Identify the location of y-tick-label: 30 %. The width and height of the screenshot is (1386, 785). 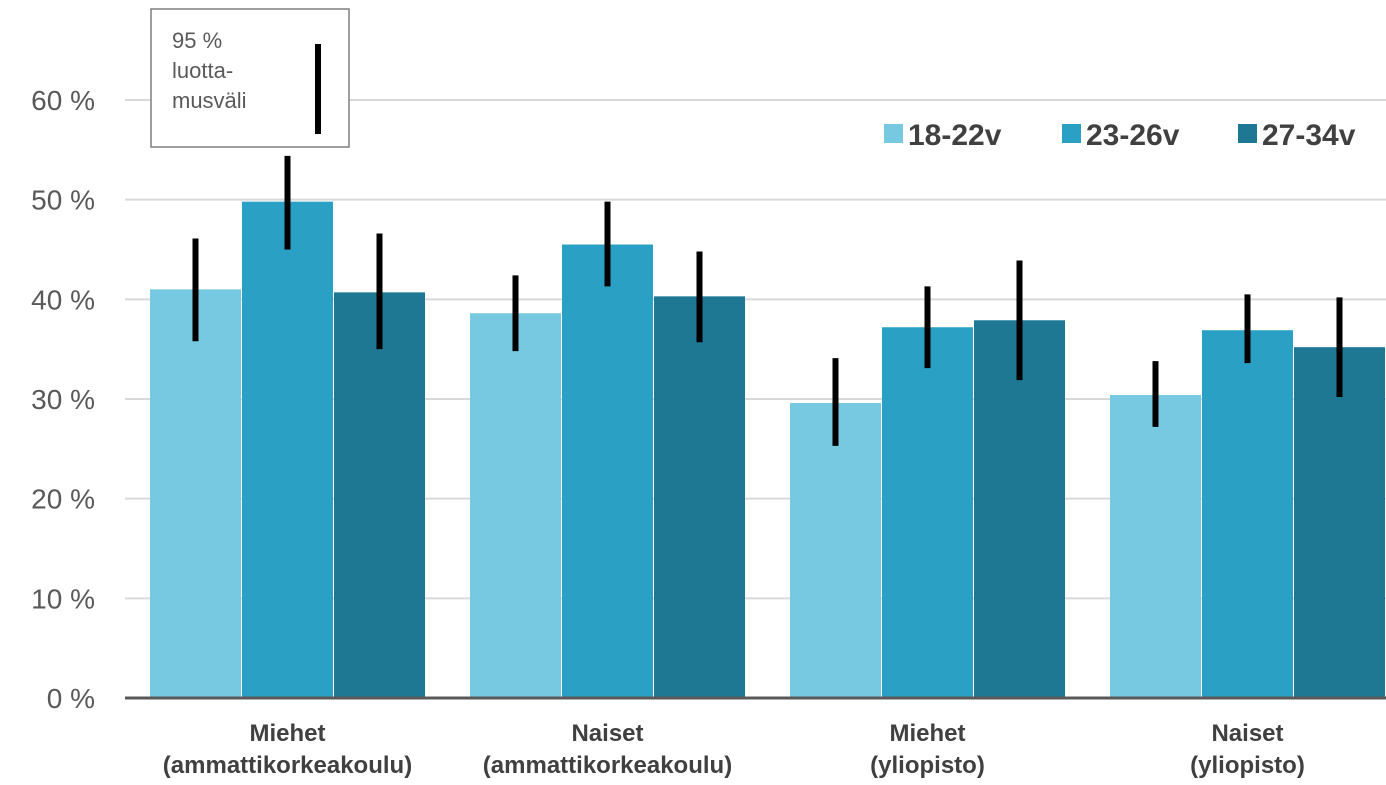
(63, 399).